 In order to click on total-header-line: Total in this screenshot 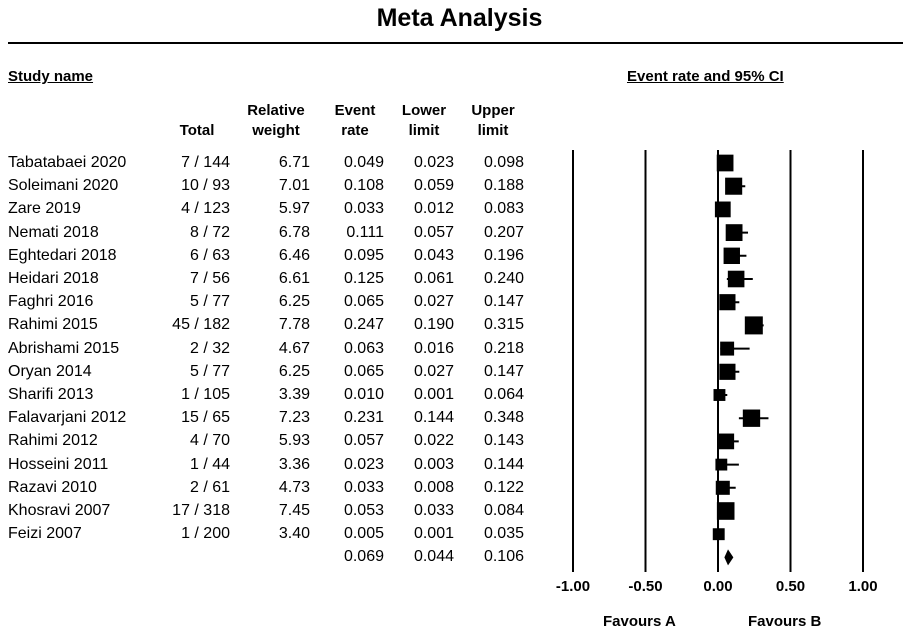, I will do `click(197, 130)`.